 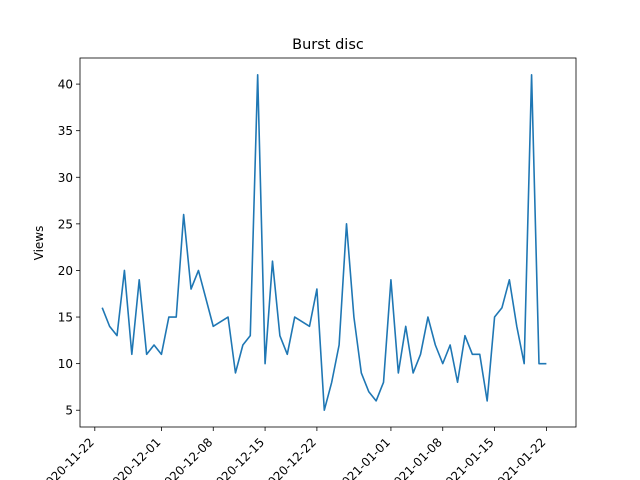 I want to click on y-tick-label: 40, so click(x=65, y=85).